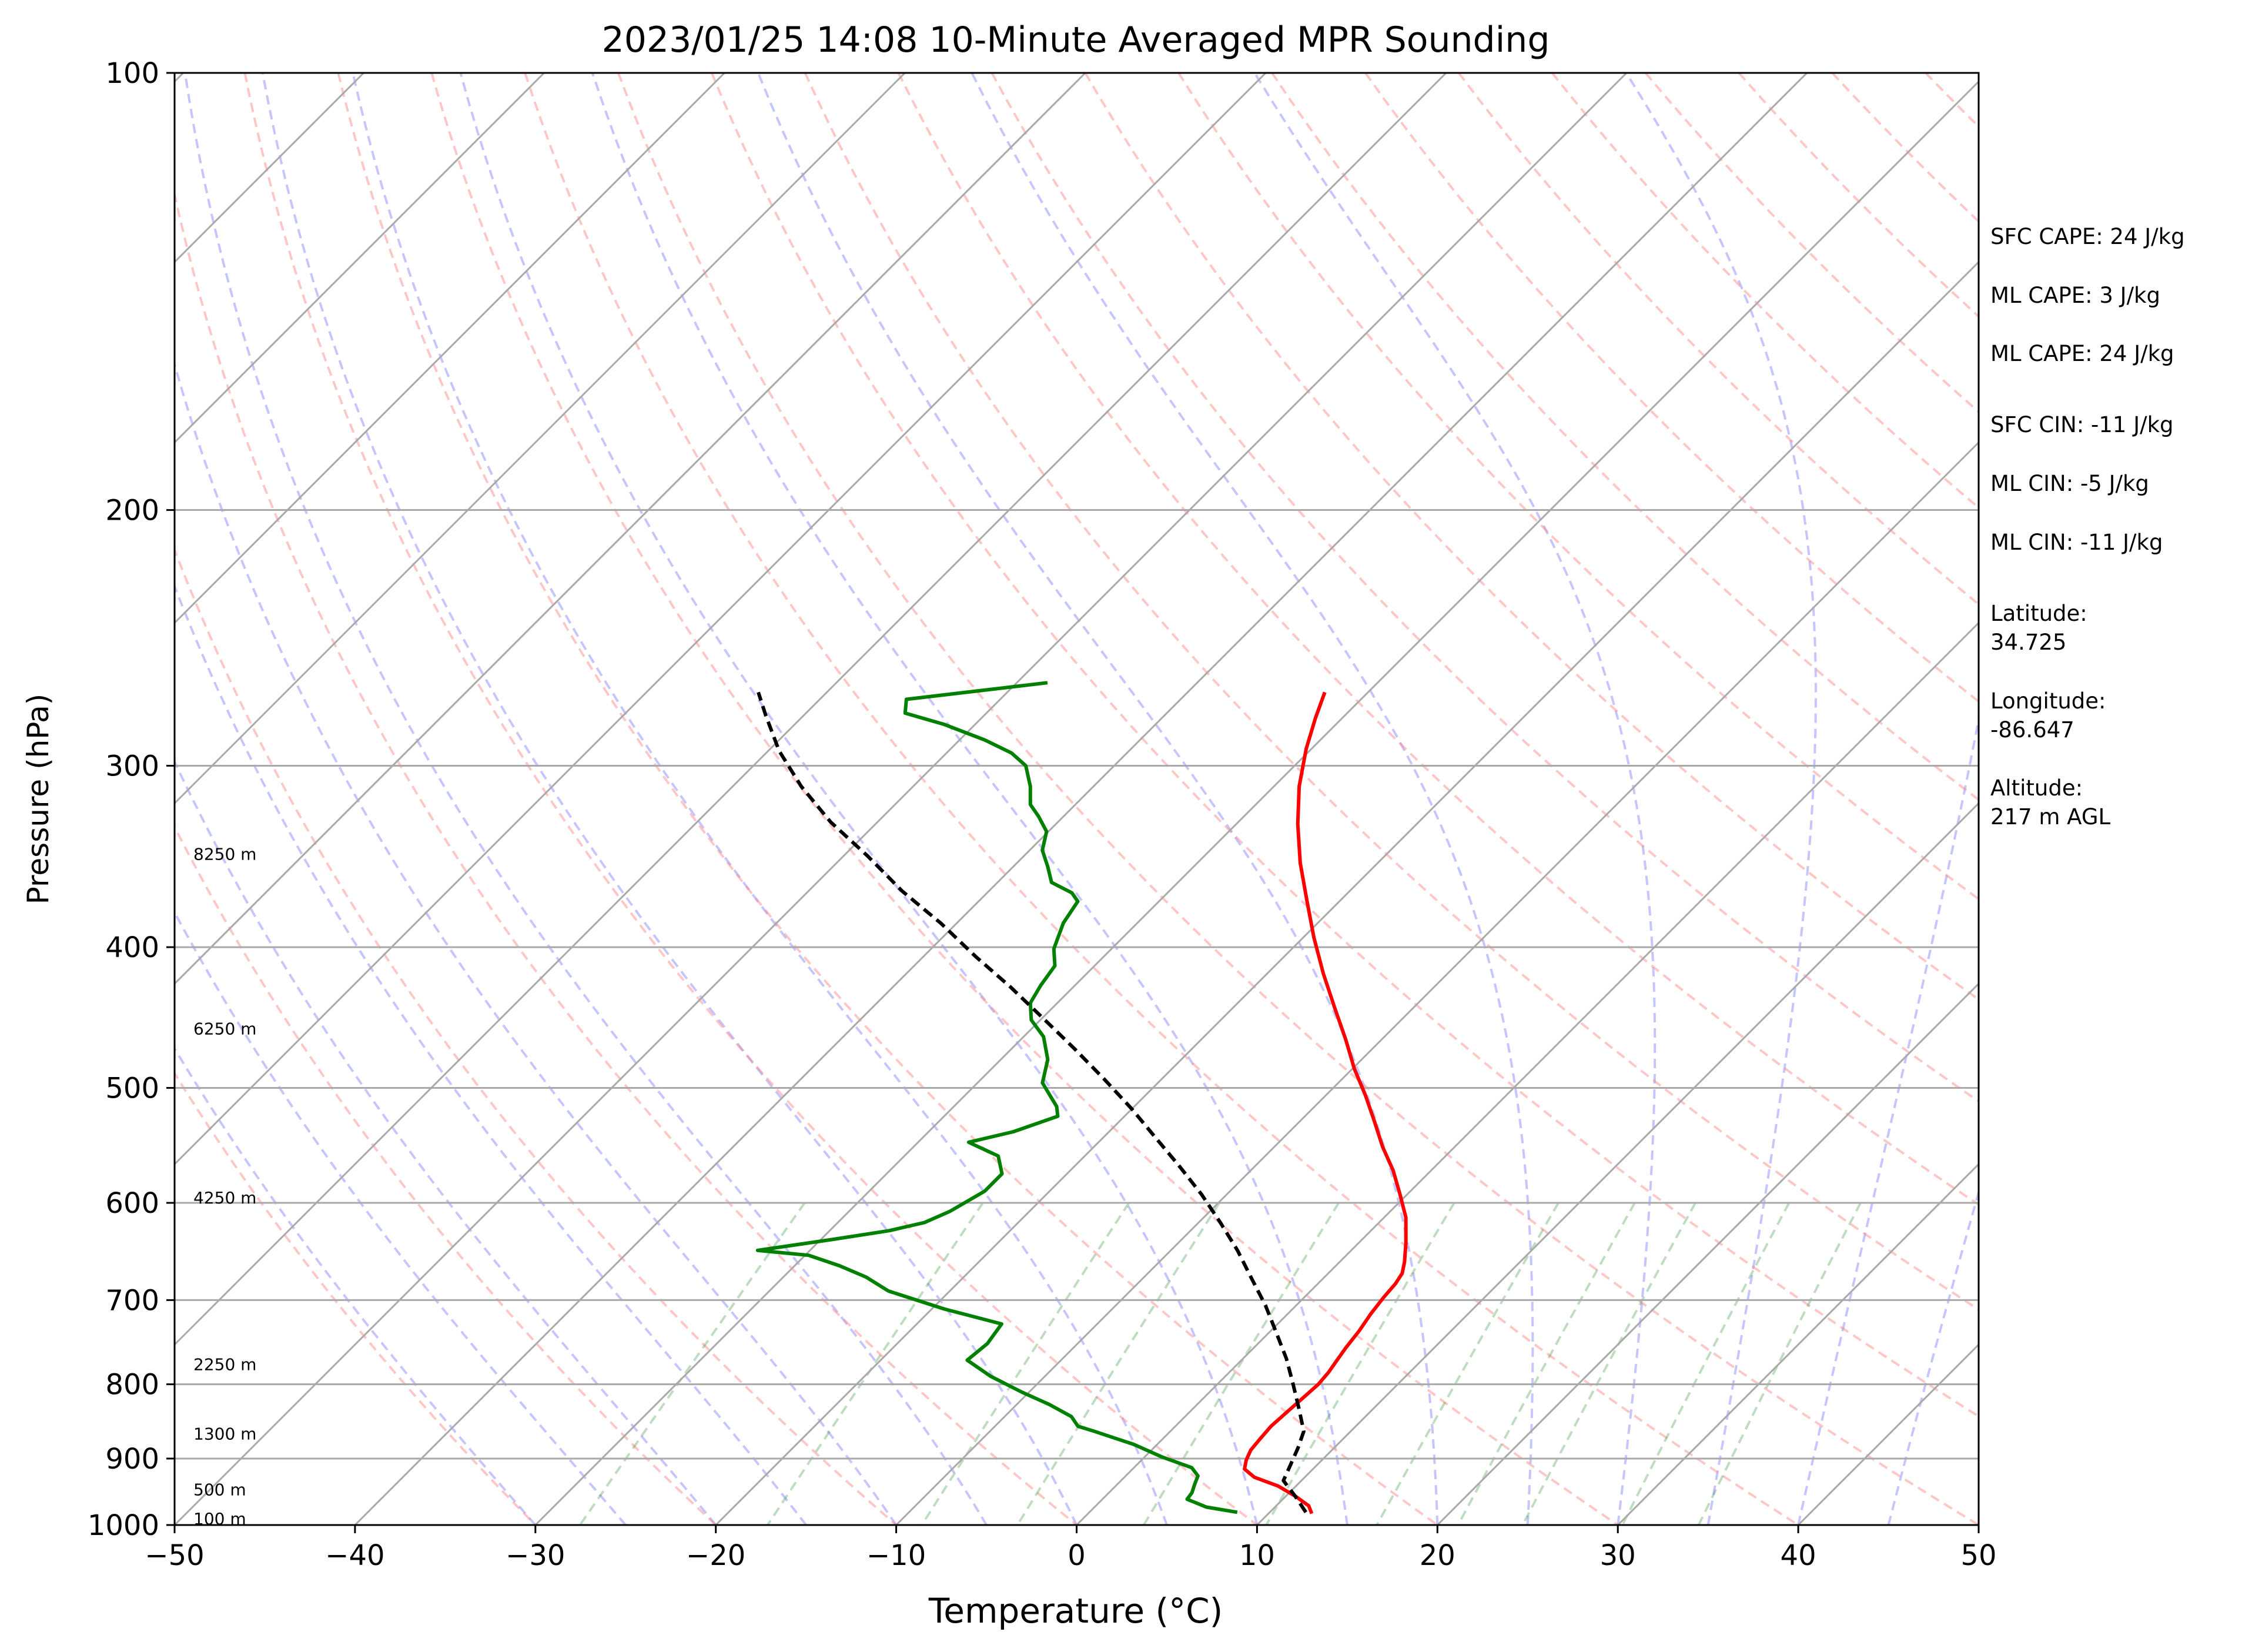  What do you see at coordinates (355, 1556) in the screenshot?
I see `x-tick-label: −40` at bounding box center [355, 1556].